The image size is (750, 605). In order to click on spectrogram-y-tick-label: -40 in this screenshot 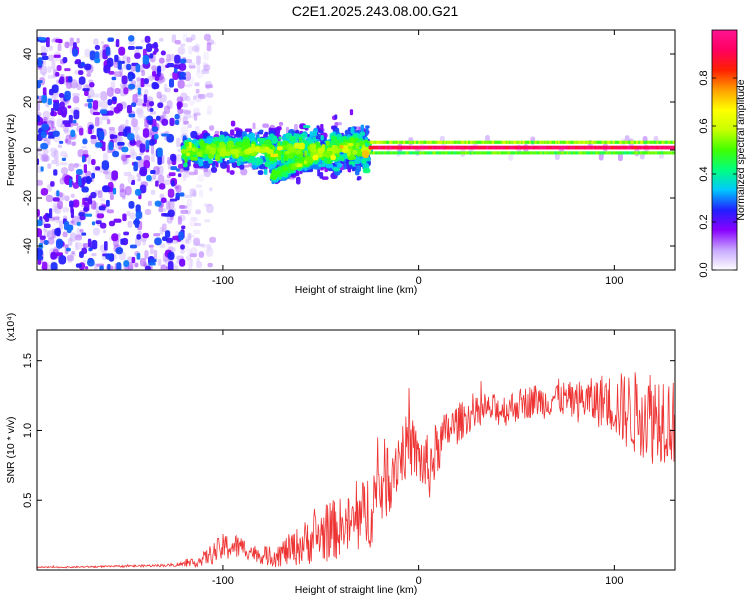, I will do `click(28, 246)`.